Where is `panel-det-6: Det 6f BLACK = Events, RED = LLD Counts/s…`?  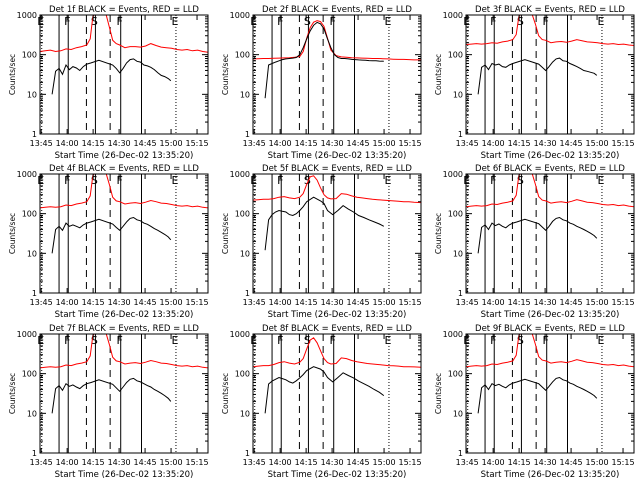 panel-det-6: Det 6f BLACK = Events, RED = LLD Counts/s… is located at coordinates (534, 242).